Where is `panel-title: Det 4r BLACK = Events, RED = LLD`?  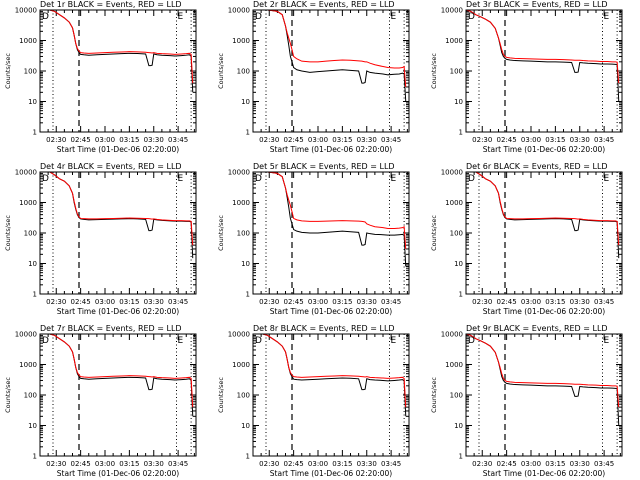
panel-title: Det 4r BLACK = Events, RED = LLD is located at coordinates (111, 166).